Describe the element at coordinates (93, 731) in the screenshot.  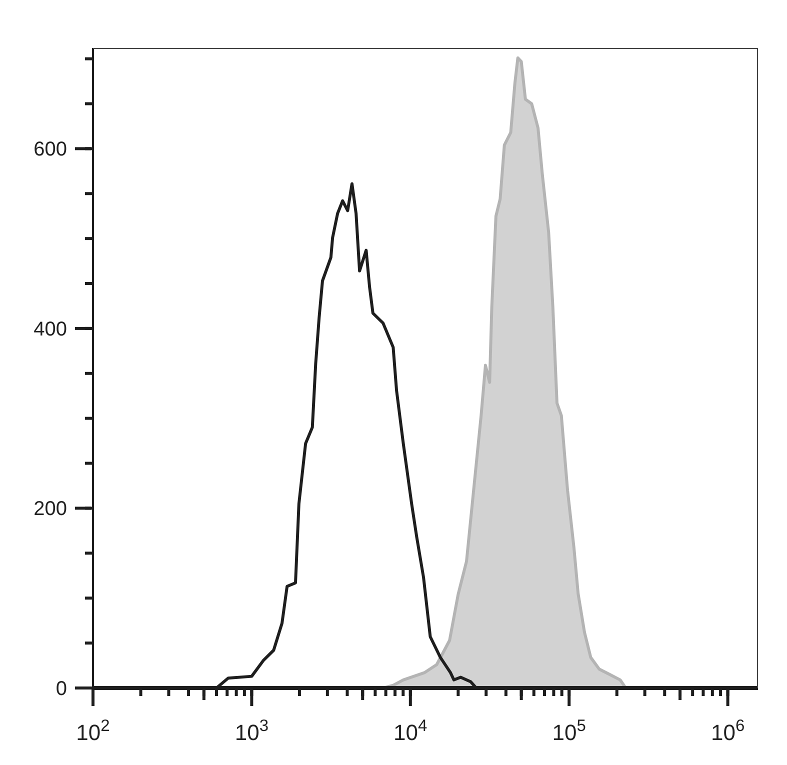
I see `x-tick-label: 10$^{2}$` at that location.